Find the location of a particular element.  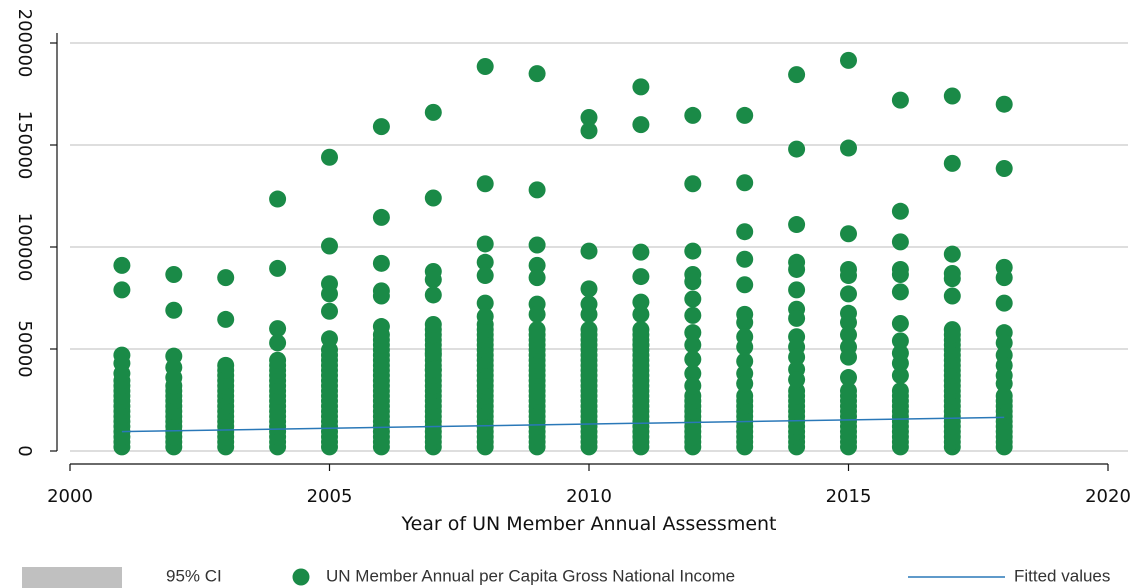

x-tick-label: 2010 is located at coordinates (589, 496).